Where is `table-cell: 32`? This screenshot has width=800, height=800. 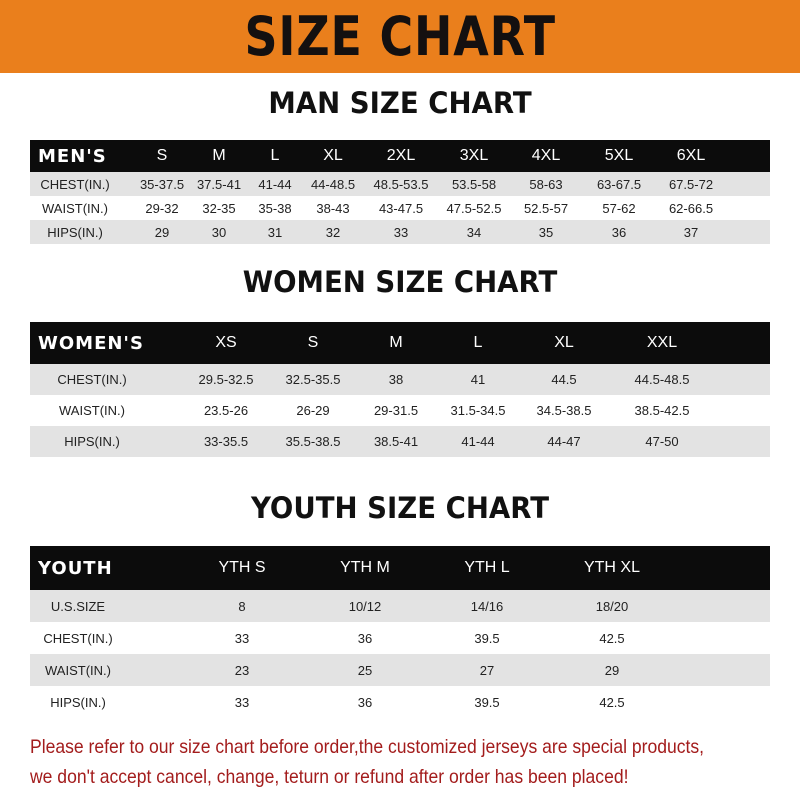
table-cell: 32 is located at coordinates (333, 232).